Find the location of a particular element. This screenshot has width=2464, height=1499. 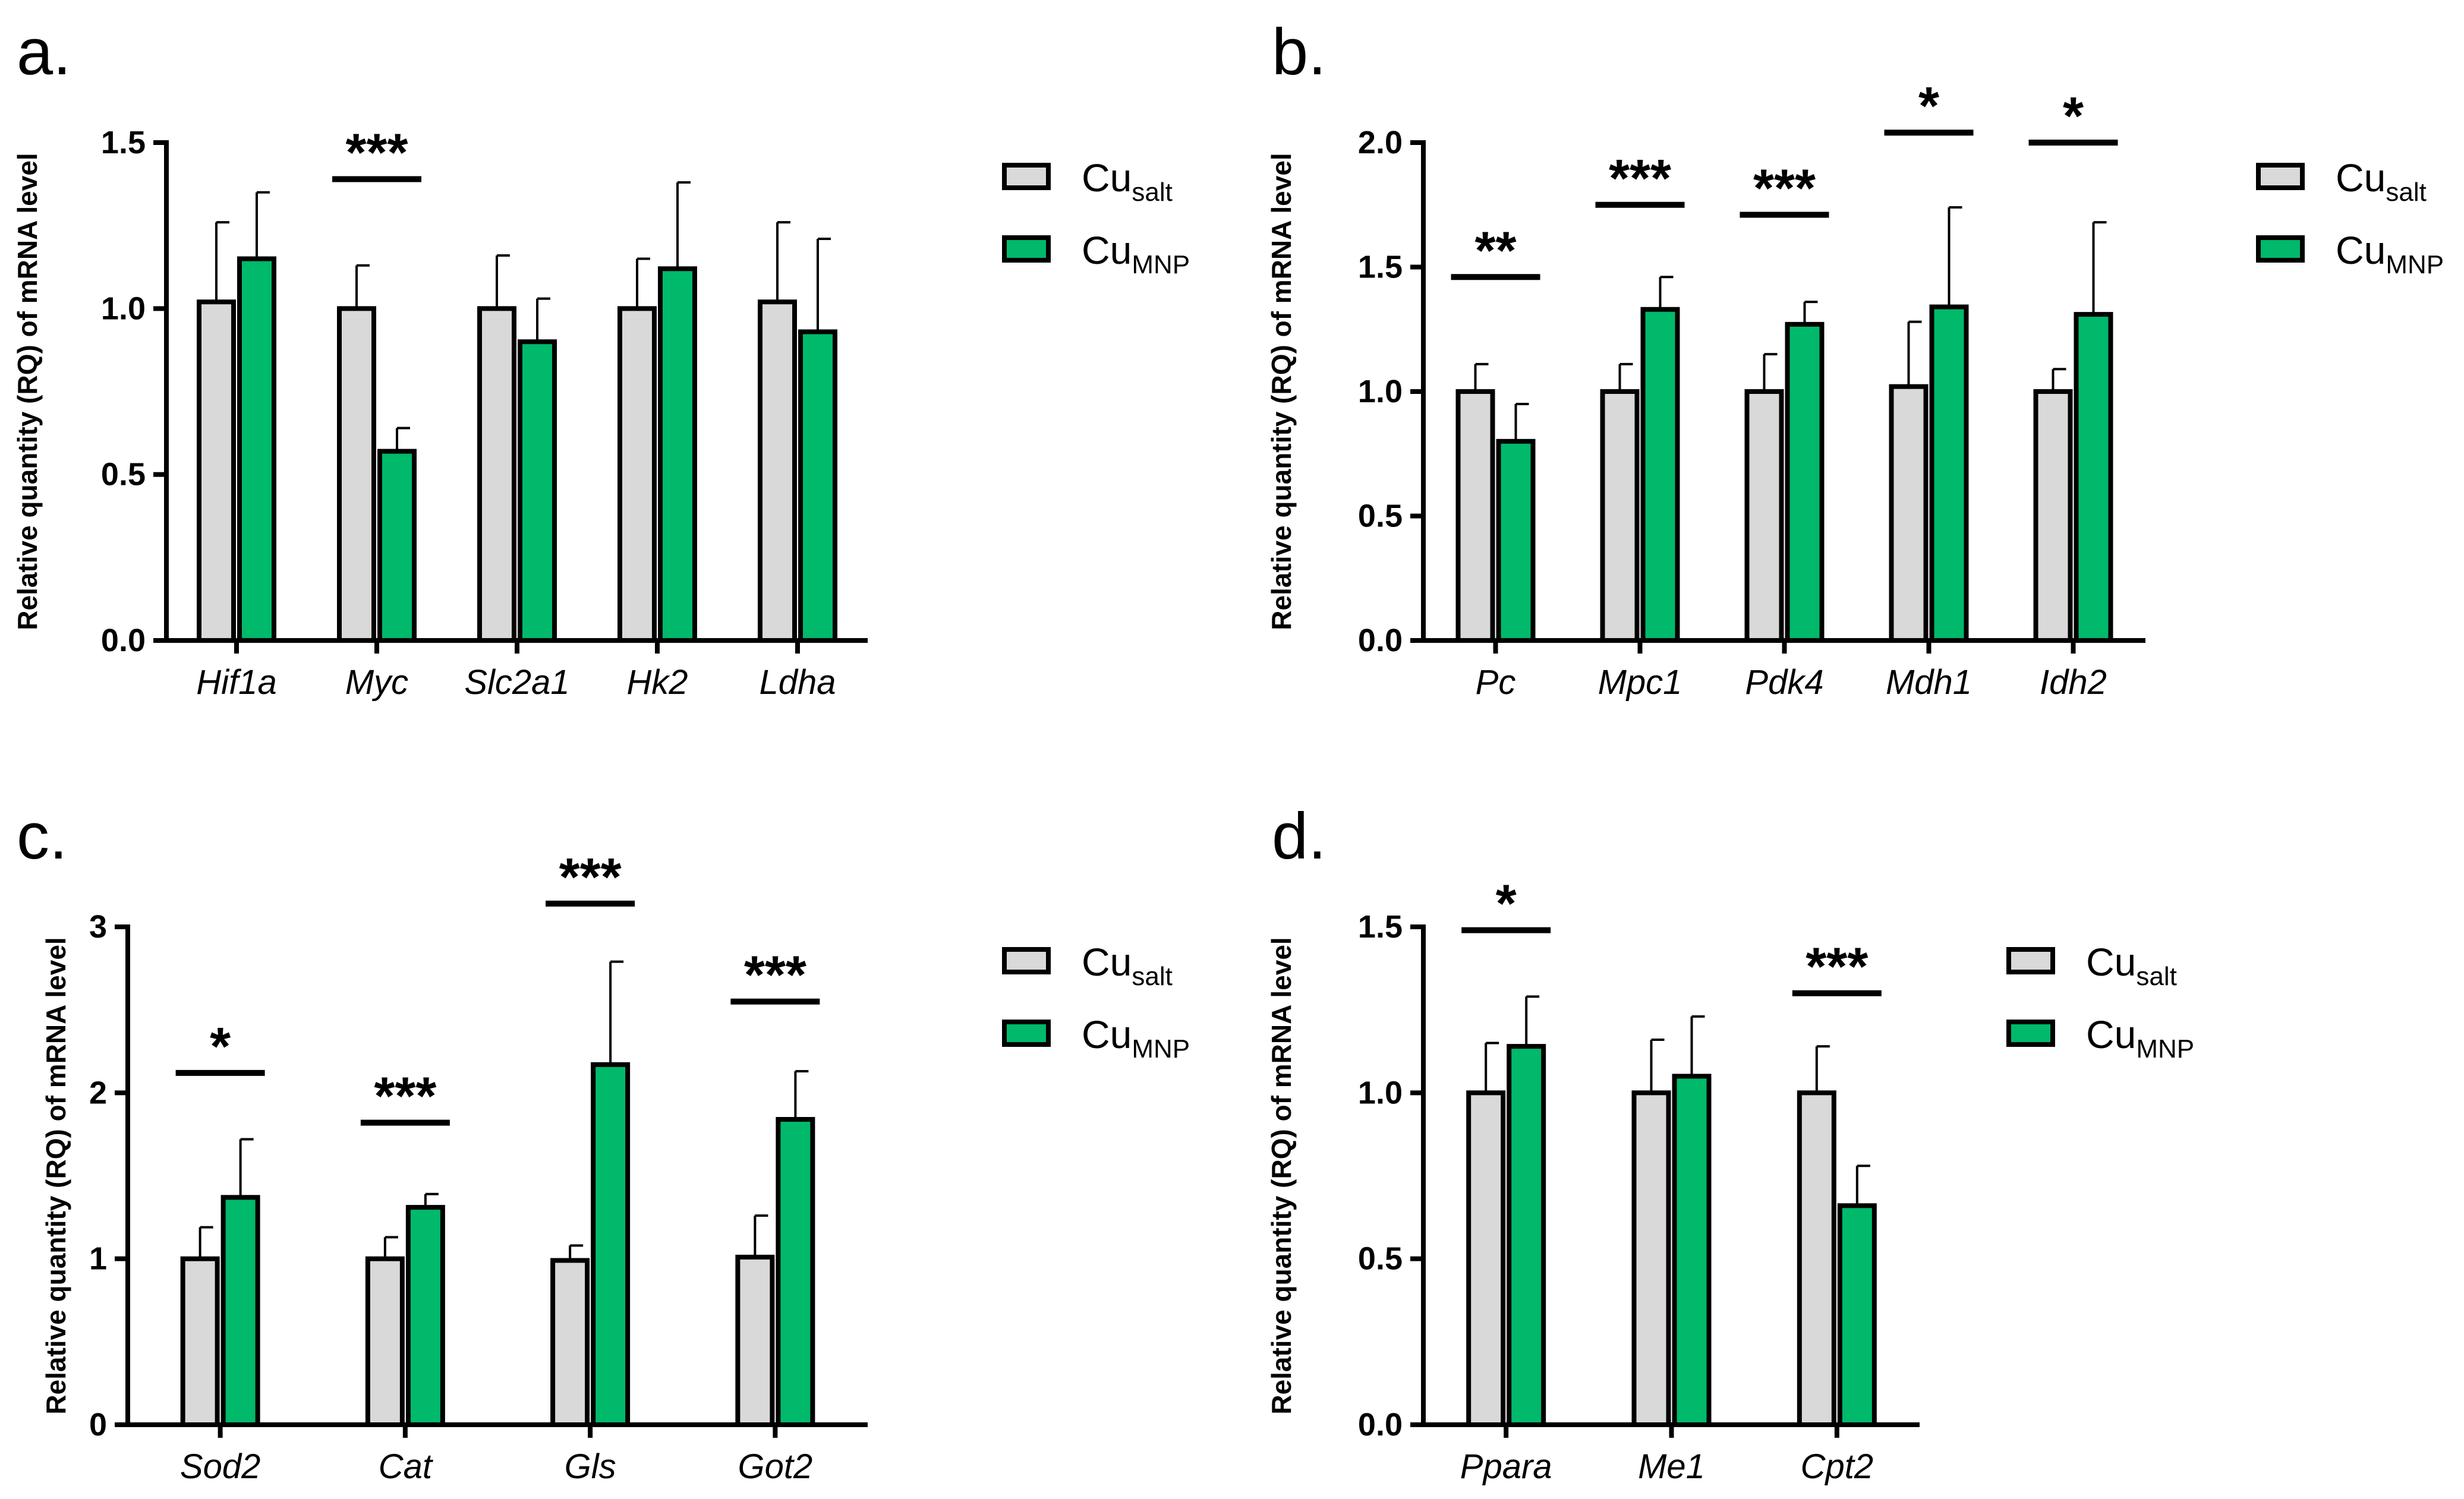

bar-cu-salt-me1 is located at coordinates (1651, 1259).